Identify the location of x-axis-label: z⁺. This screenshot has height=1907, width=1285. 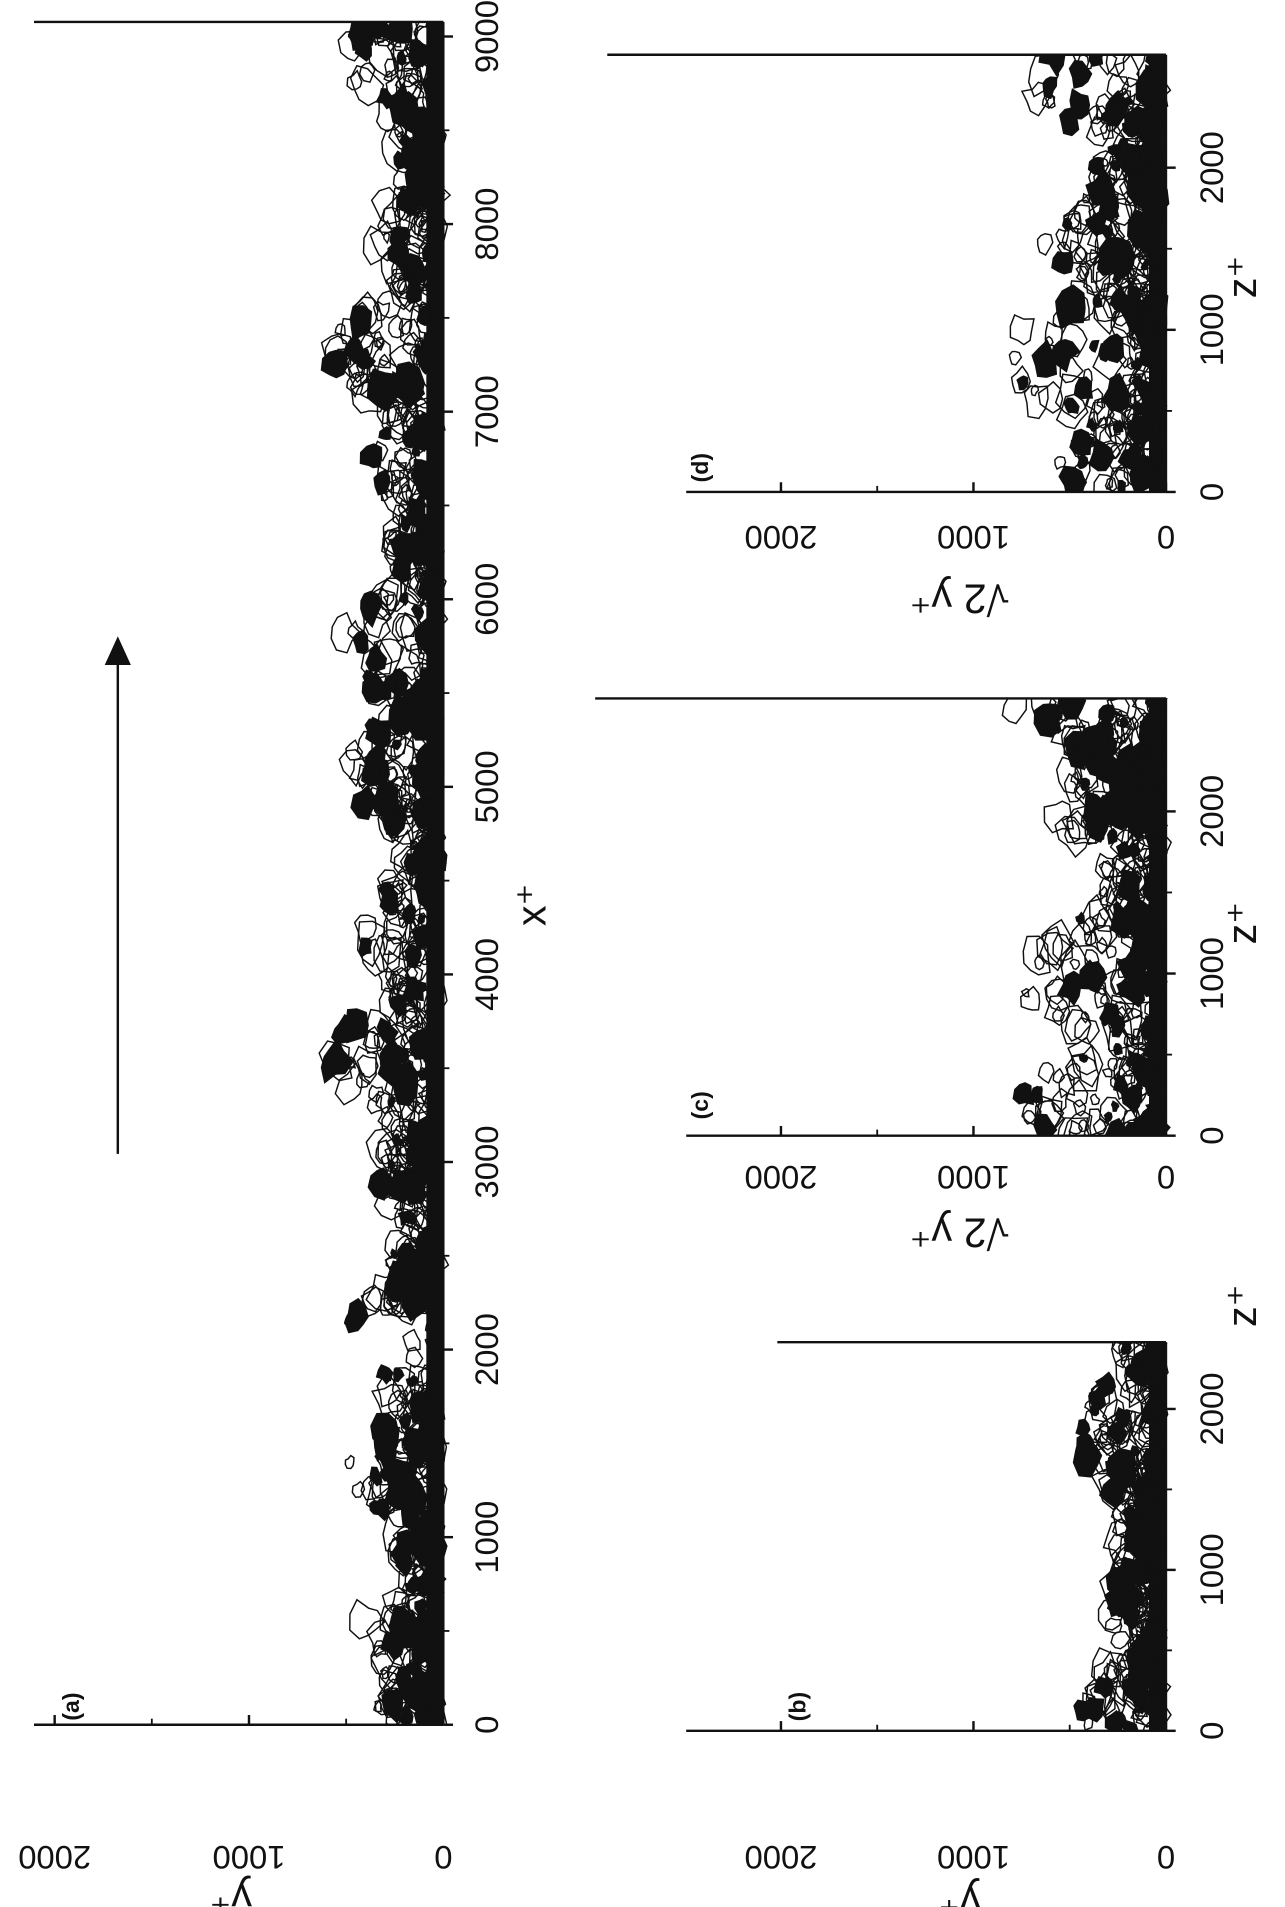
(1242, 923).